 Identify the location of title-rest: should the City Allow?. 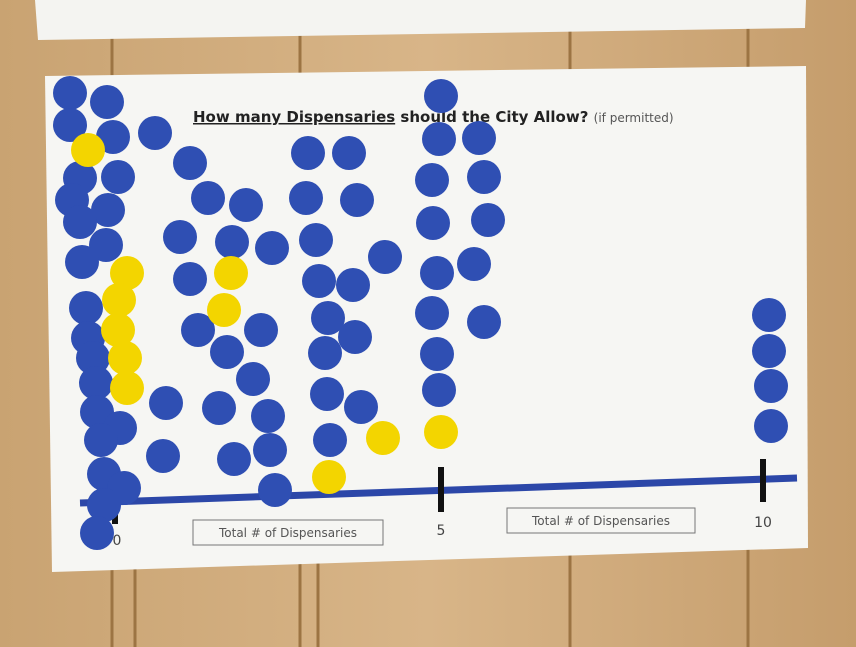
(494, 117).